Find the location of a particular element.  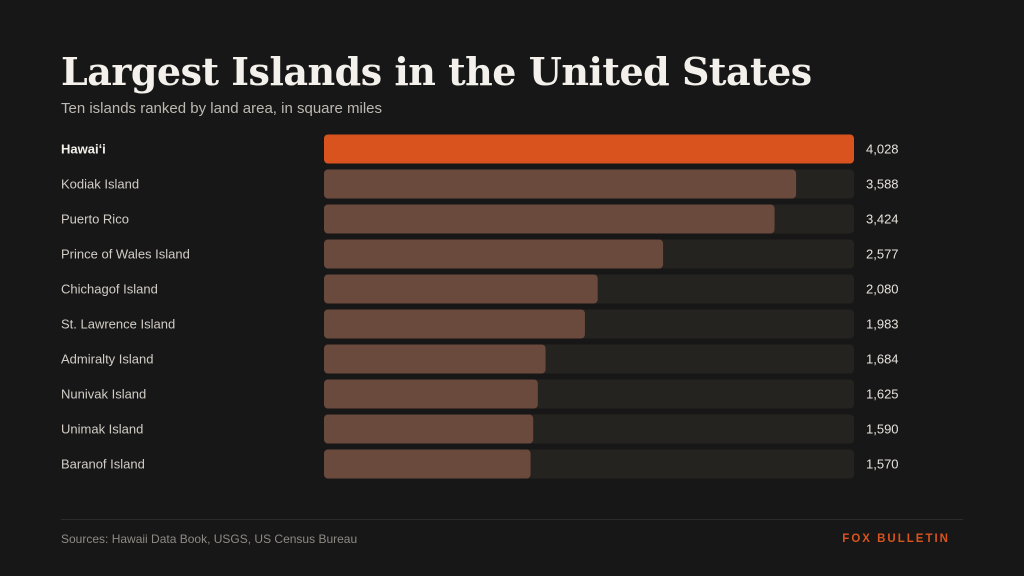

bar-row: Admiralty Island 1,684 is located at coordinates (480, 359).